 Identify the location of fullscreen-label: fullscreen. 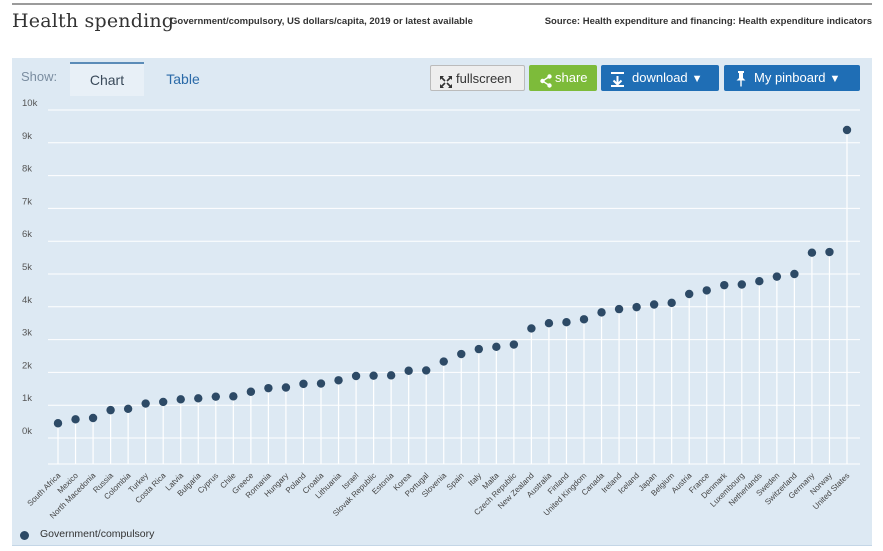
(484, 78).